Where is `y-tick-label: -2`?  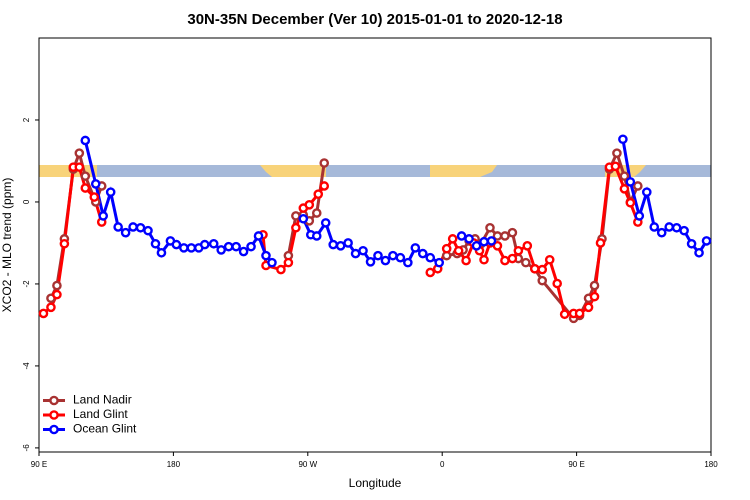
y-tick-label: -2 is located at coordinates (26, 284).